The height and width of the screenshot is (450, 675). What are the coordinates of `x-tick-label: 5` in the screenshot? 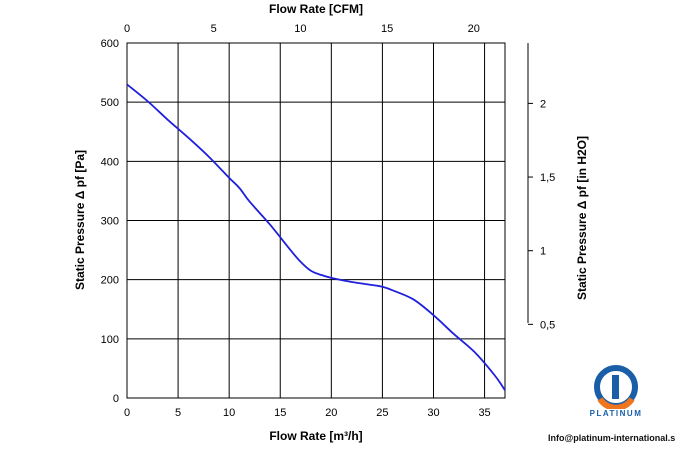 It's located at (178, 413).